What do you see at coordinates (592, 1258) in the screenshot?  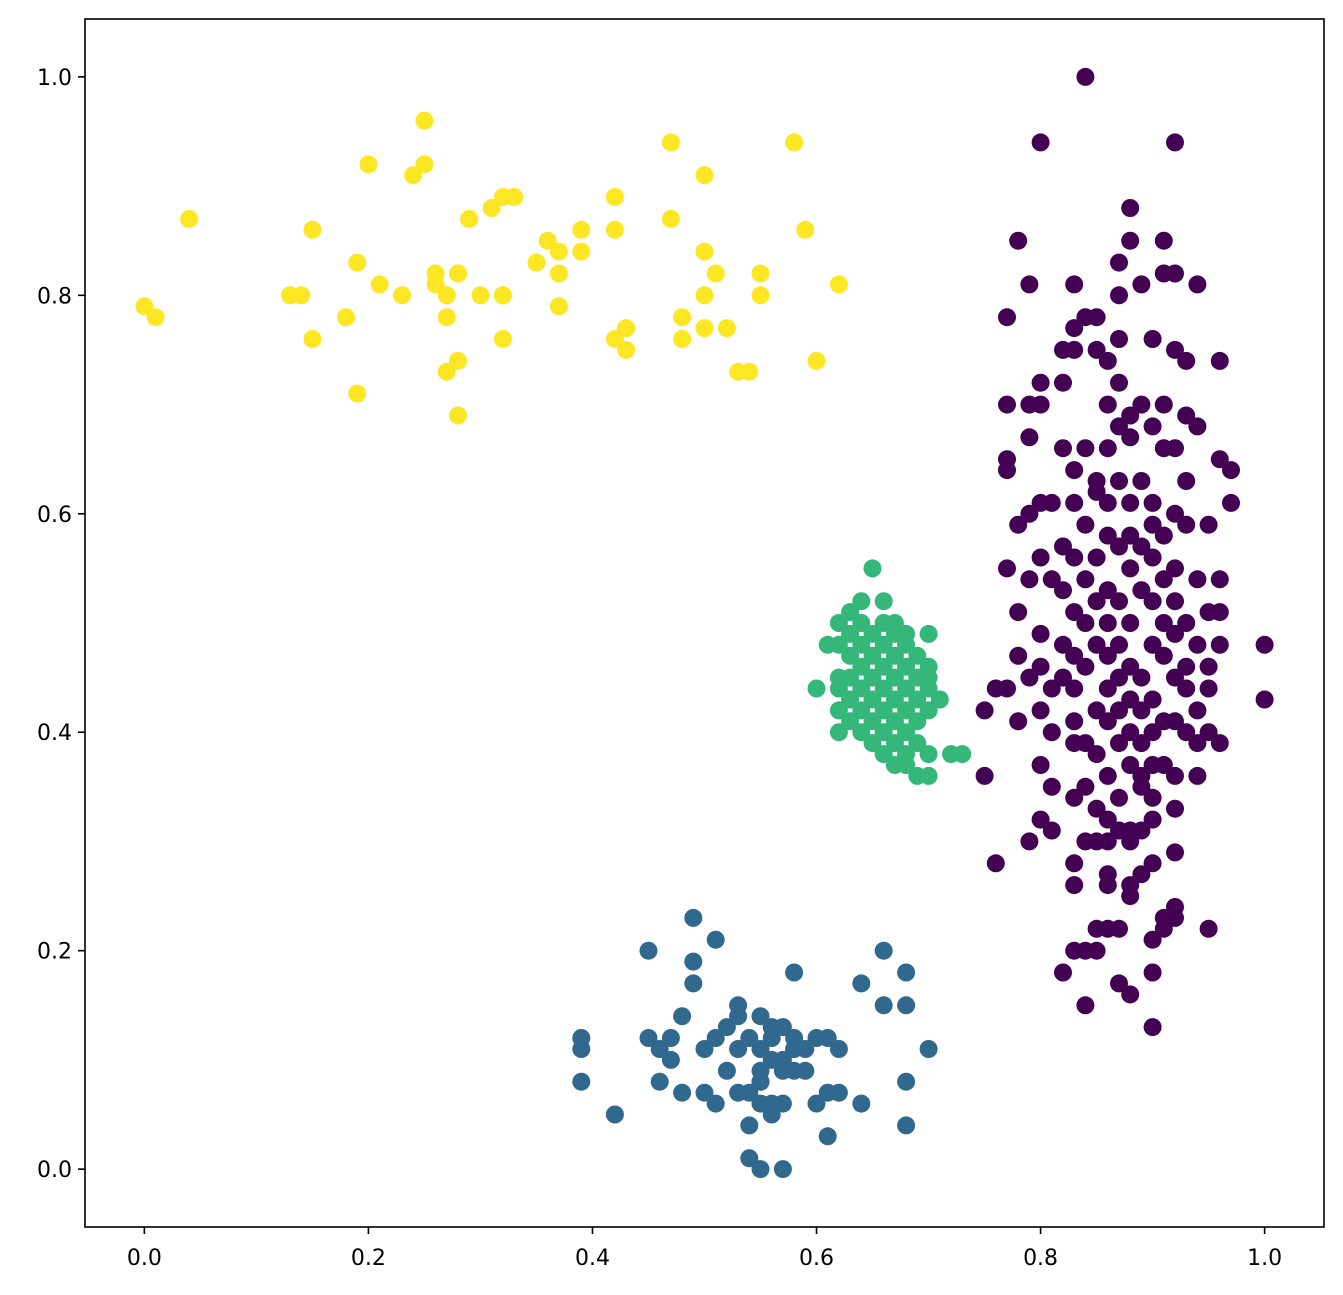 I see `x-tick-label: 0.4` at bounding box center [592, 1258].